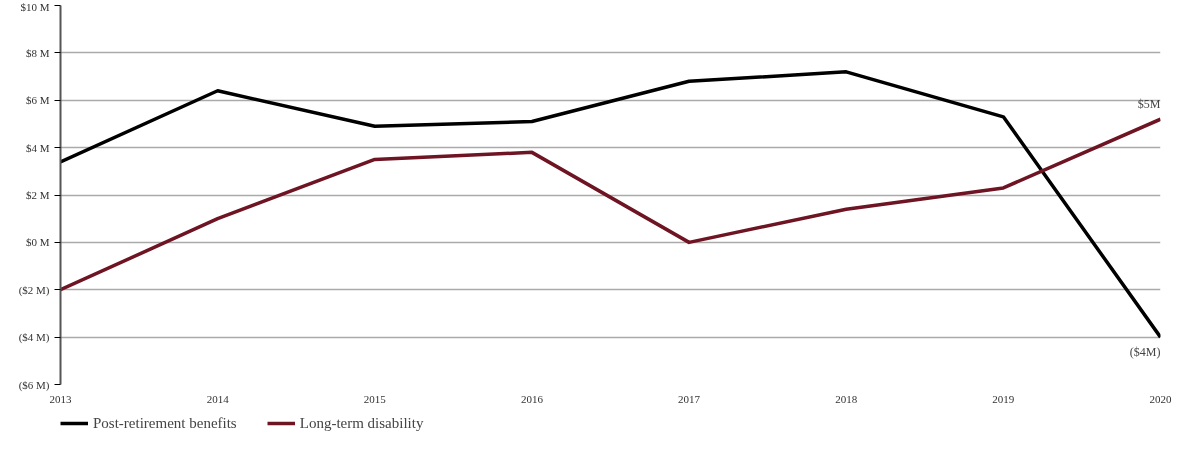 This screenshot has height=451, width=1186. What do you see at coordinates (34, 290) in the screenshot?
I see `y-tick-label: ($2 M)` at bounding box center [34, 290].